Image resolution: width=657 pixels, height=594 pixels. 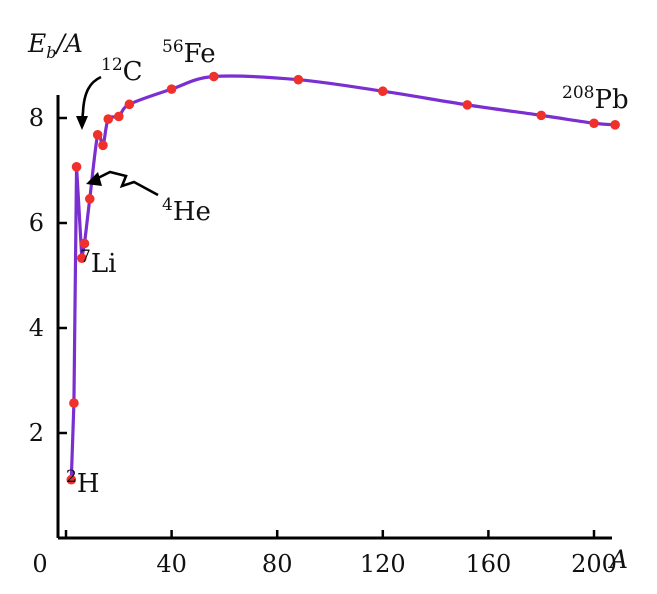 What do you see at coordinates (189, 53) in the screenshot?
I see `annotation-fe56: 56Fe` at bounding box center [189, 53].